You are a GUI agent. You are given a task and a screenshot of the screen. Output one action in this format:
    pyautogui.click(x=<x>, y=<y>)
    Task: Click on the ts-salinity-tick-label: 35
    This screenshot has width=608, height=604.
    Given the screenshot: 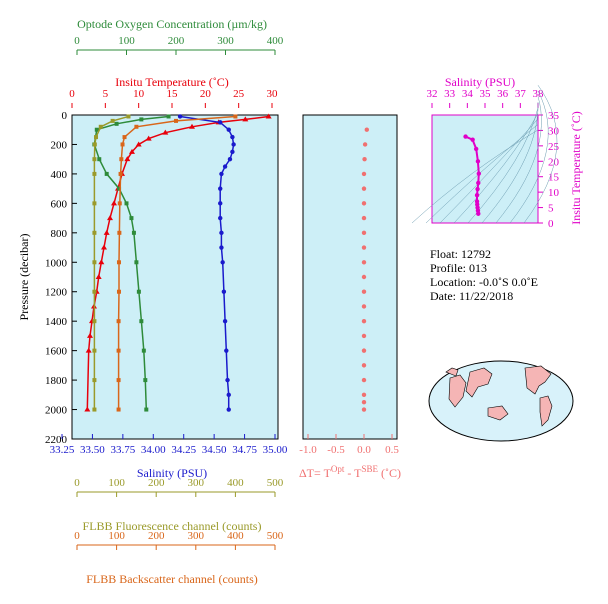 What is the action you would take?
    pyautogui.click(x=486, y=94)
    